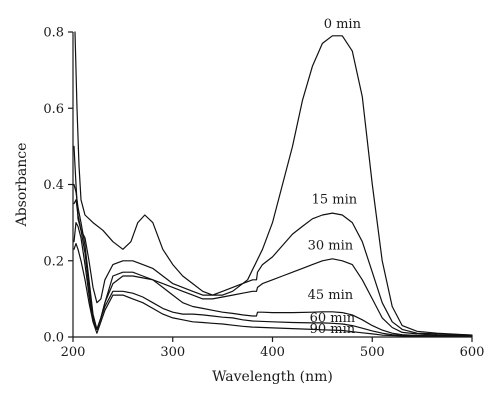 Image resolution: width=500 pixels, height=406 pixels. What do you see at coordinates (333, 318) in the screenshot?
I see `series-label: 60 min` at bounding box center [333, 318].